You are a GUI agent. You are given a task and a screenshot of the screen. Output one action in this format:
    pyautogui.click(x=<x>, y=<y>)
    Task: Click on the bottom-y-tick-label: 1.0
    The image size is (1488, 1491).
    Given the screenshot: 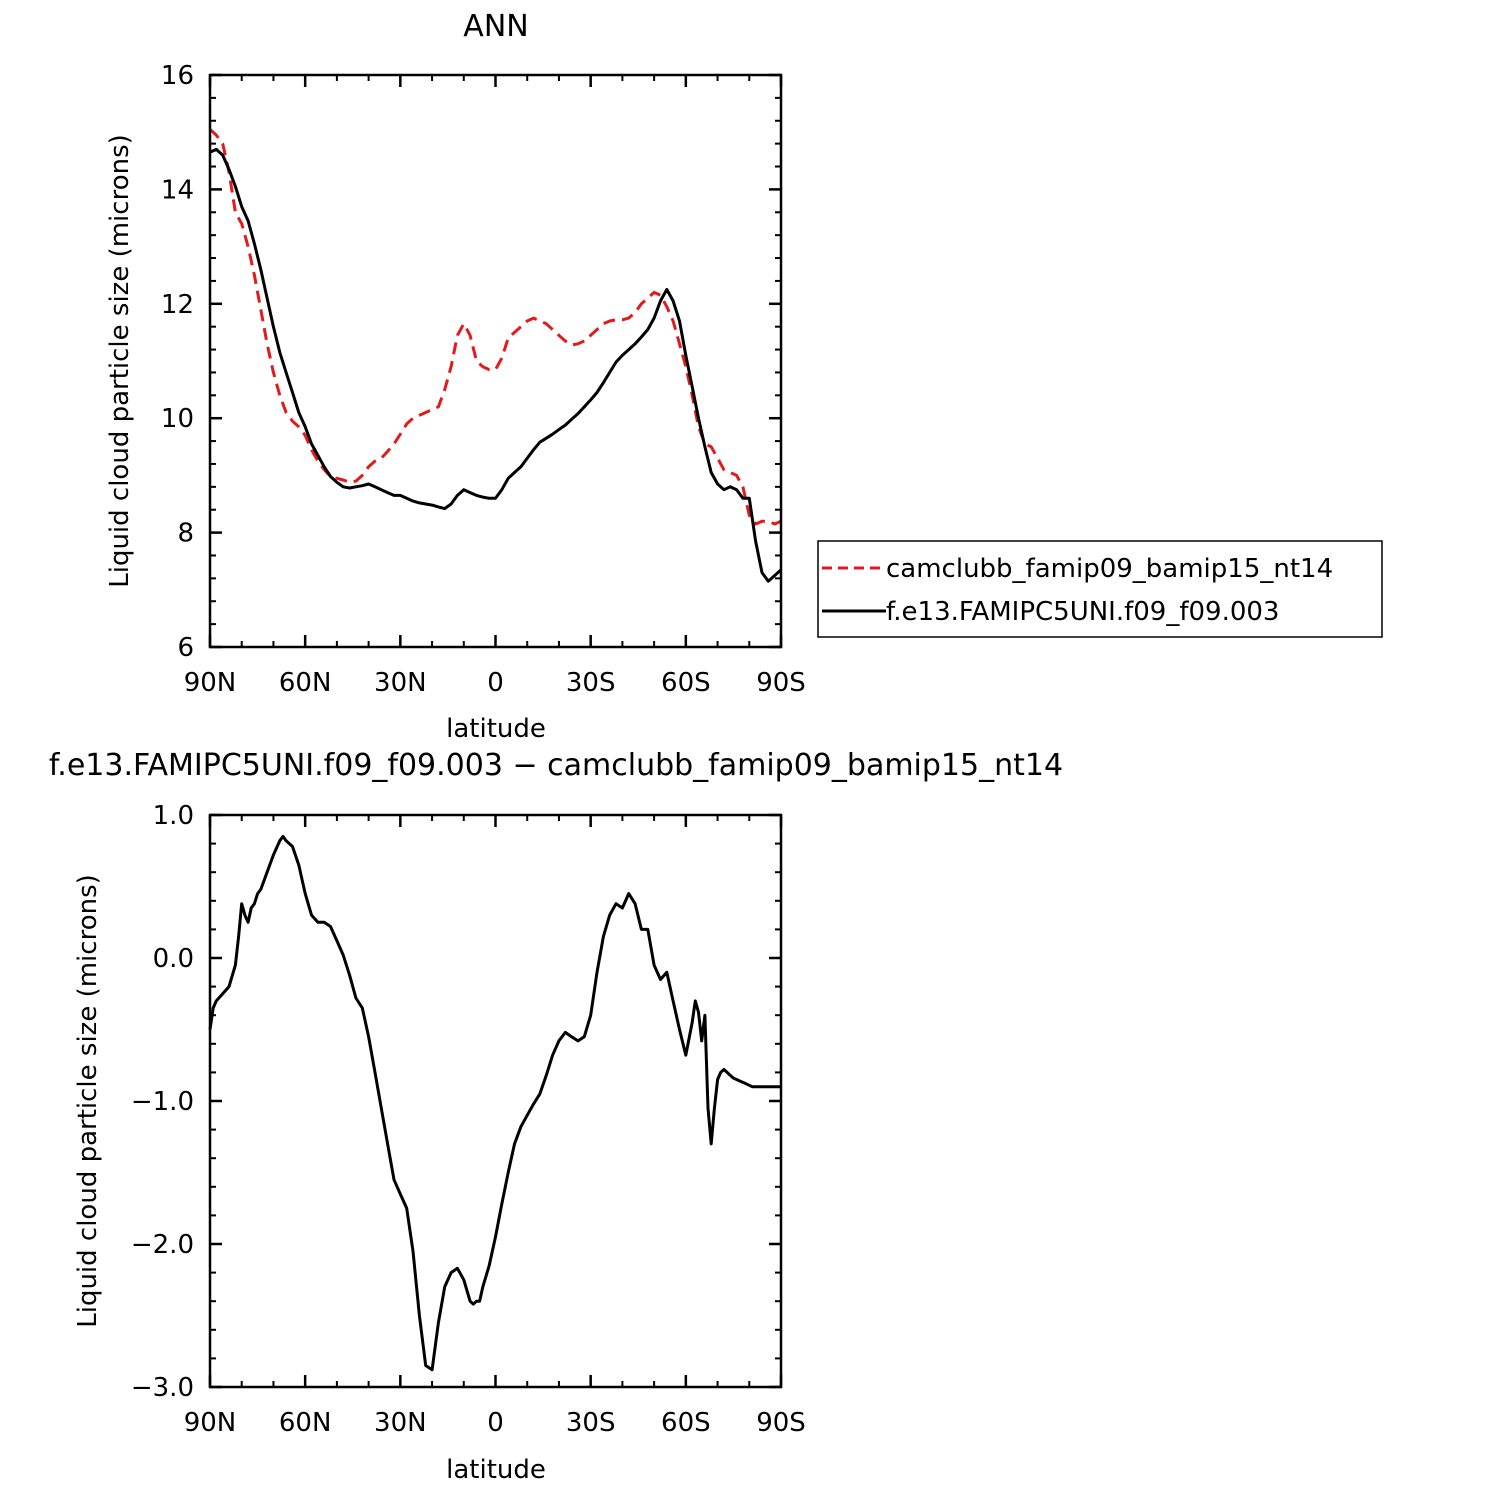 What is the action you would take?
    pyautogui.click(x=173, y=816)
    